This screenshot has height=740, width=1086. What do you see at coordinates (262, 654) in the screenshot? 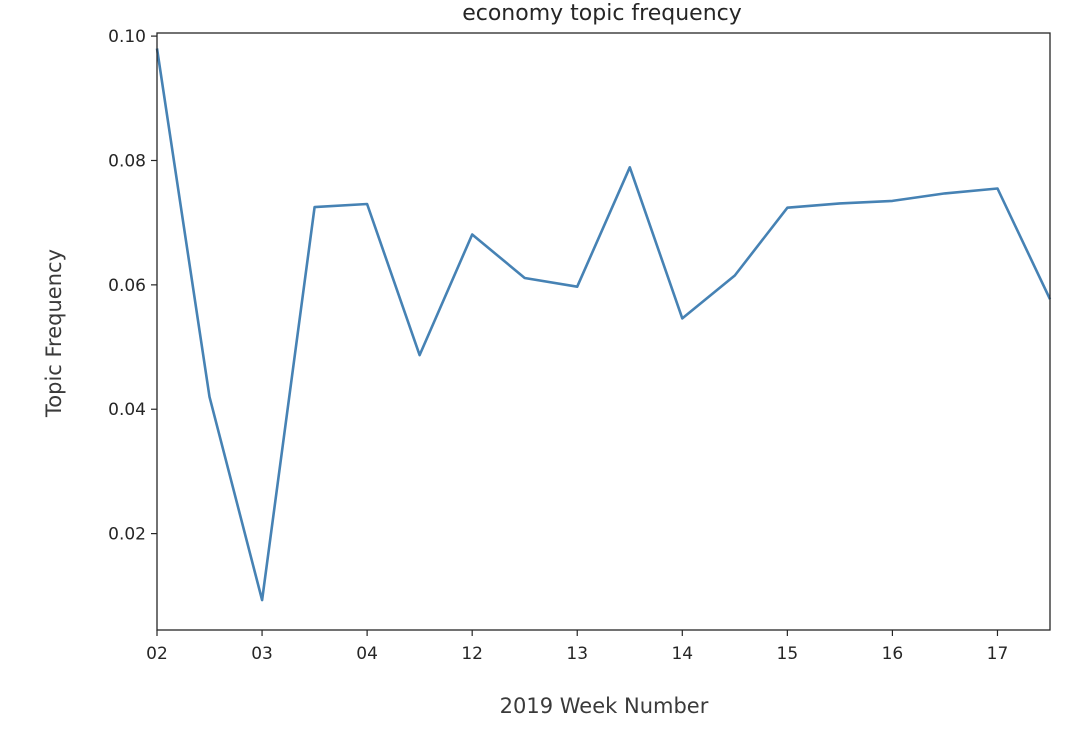
I see `x-tick-label: 03` at bounding box center [262, 654].